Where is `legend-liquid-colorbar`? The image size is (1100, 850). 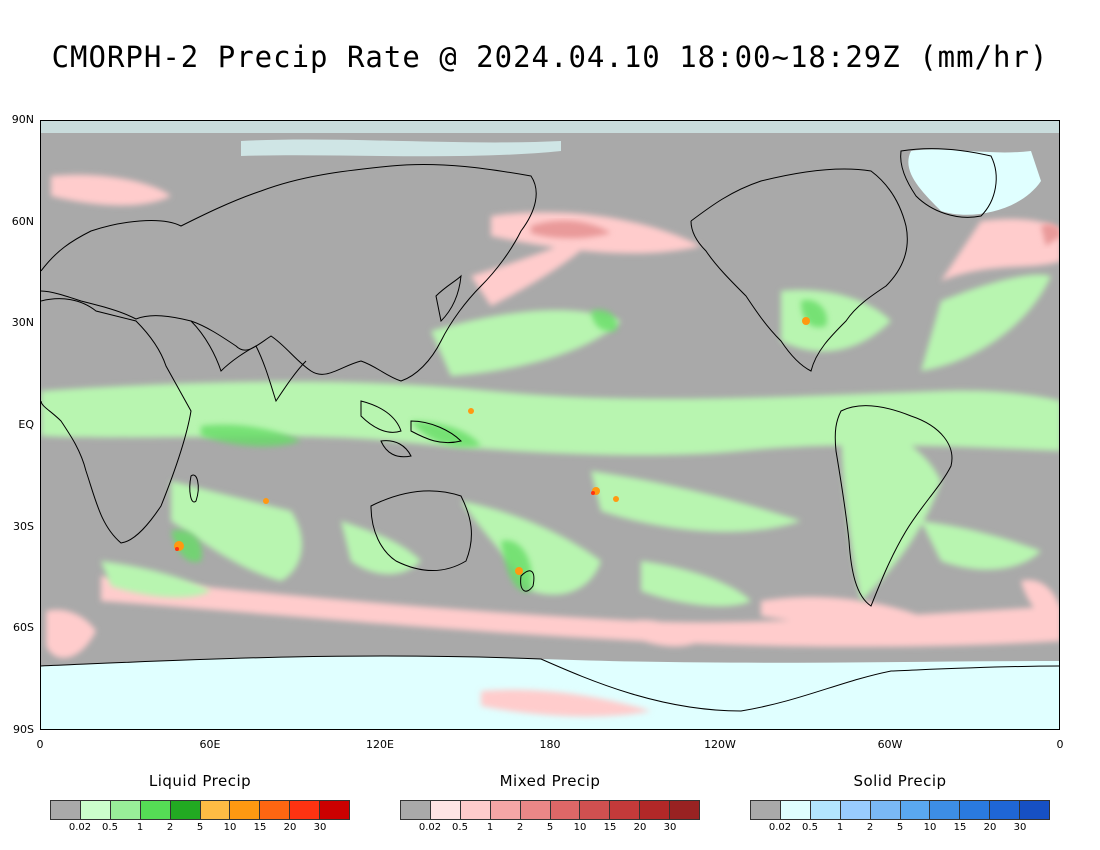 legend-liquid-colorbar is located at coordinates (200, 810).